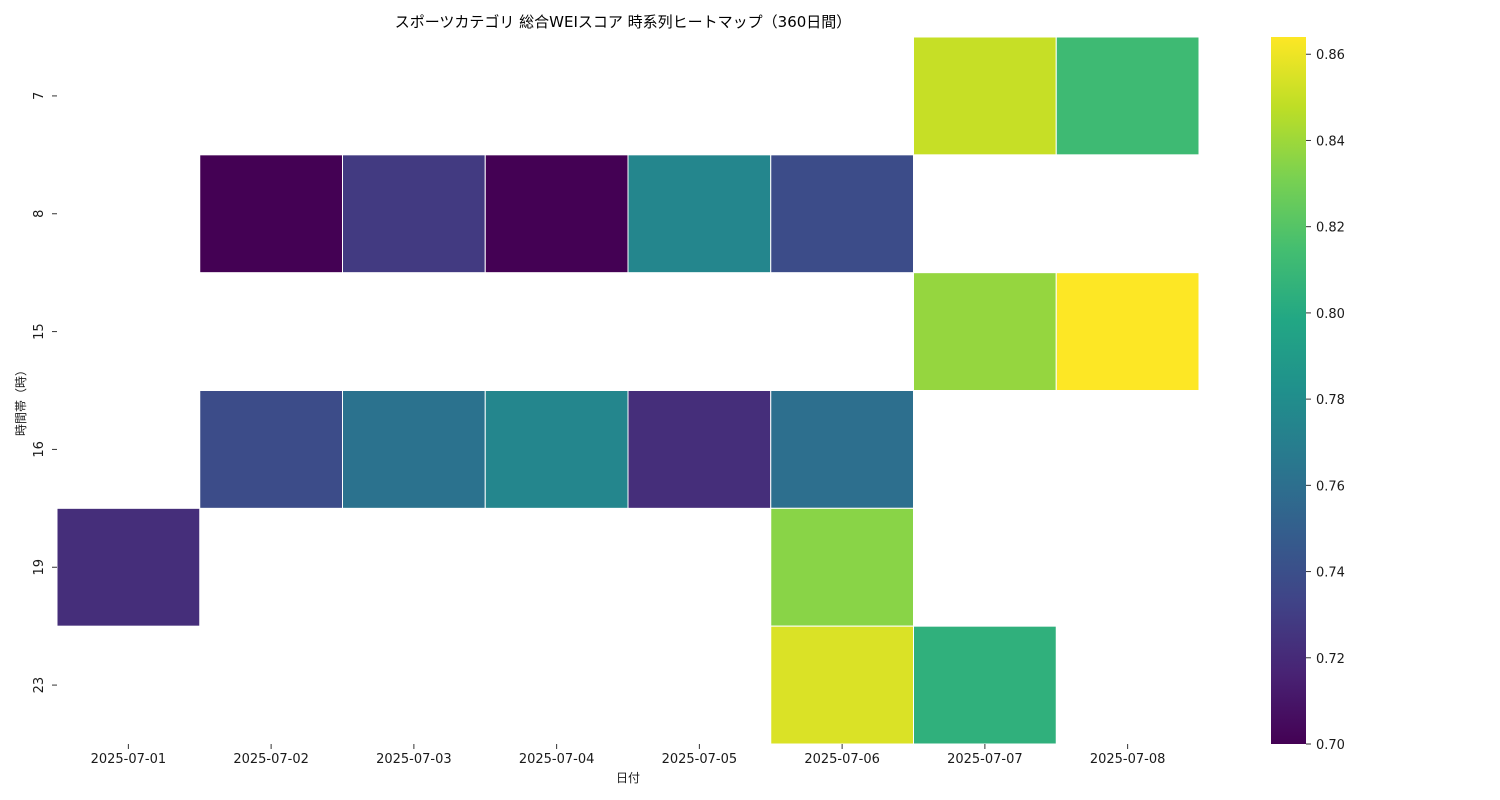  What do you see at coordinates (1308, 395) in the screenshot?
I see `colorbar: 0.70 0.72 0.74 0.76 0.78 0.80 0.82 0.84 0.86` at bounding box center [1308, 395].